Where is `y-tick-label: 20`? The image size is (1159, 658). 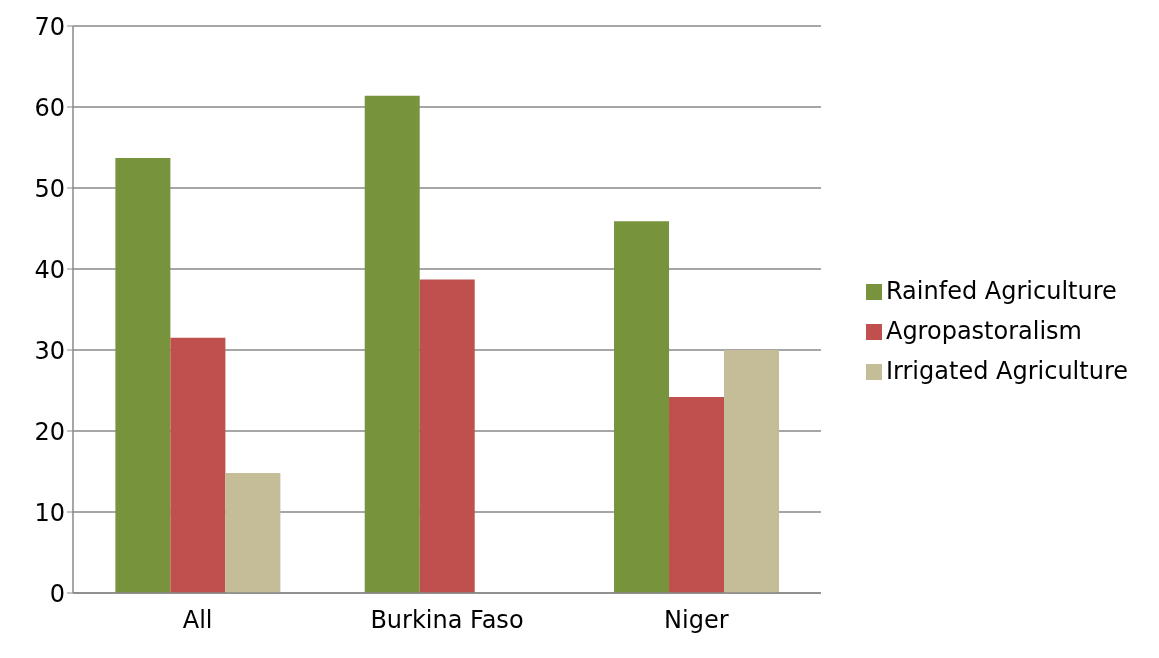 y-tick-label: 20 is located at coordinates (49, 431).